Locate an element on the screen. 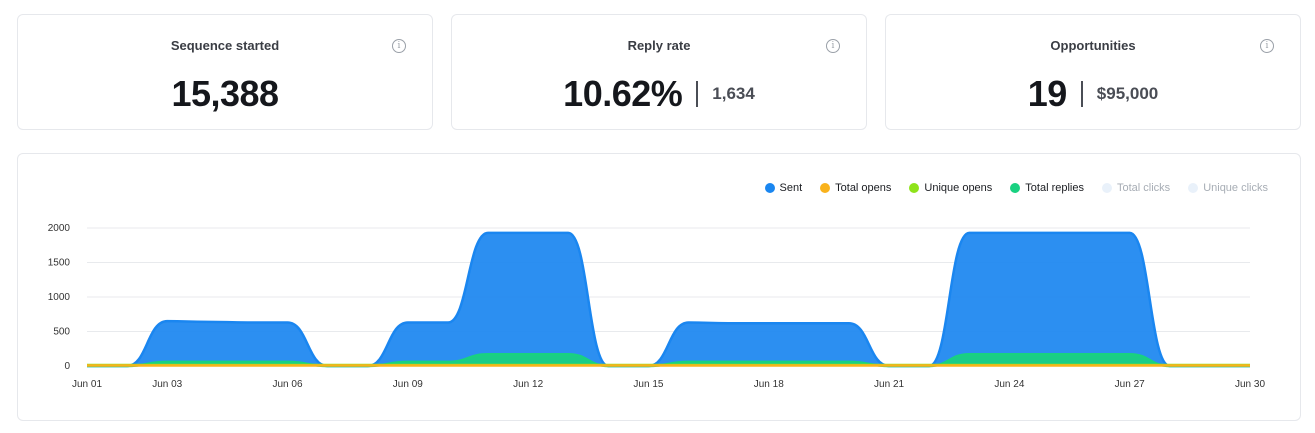 Image resolution: width=1315 pixels, height=433 pixels. stat-title: Opportunities is located at coordinates (1093, 45).